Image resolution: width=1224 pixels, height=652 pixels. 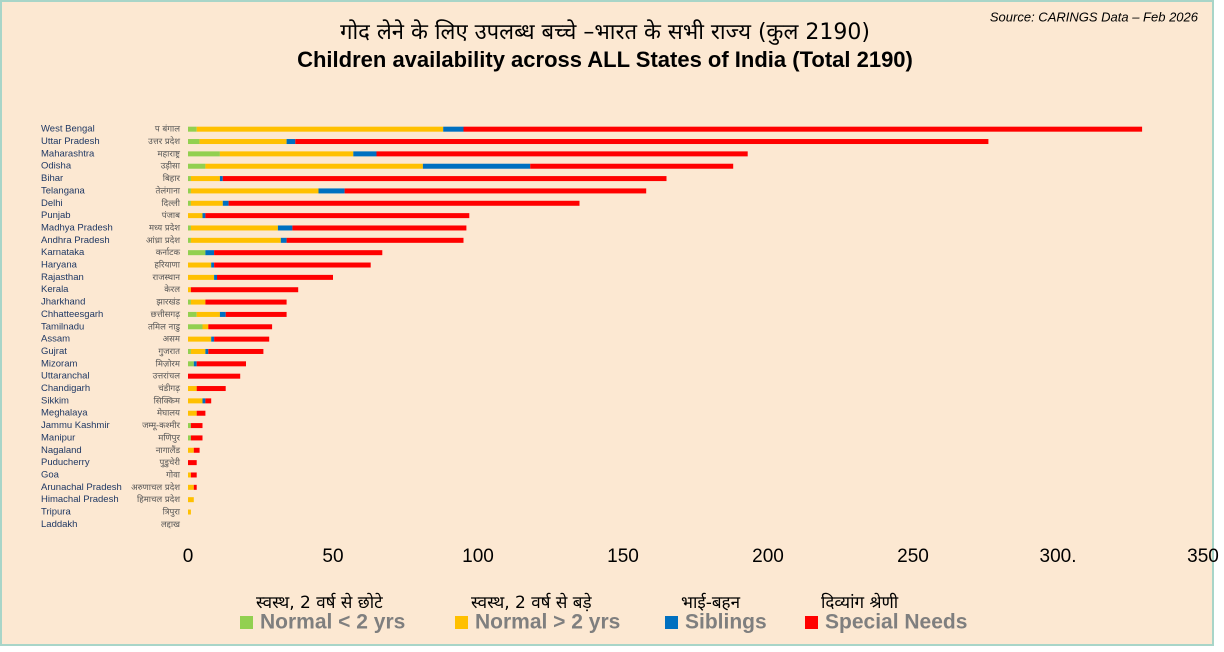 What do you see at coordinates (168, 450) in the screenshot?
I see `category-label-hindi: नागालैंड` at bounding box center [168, 450].